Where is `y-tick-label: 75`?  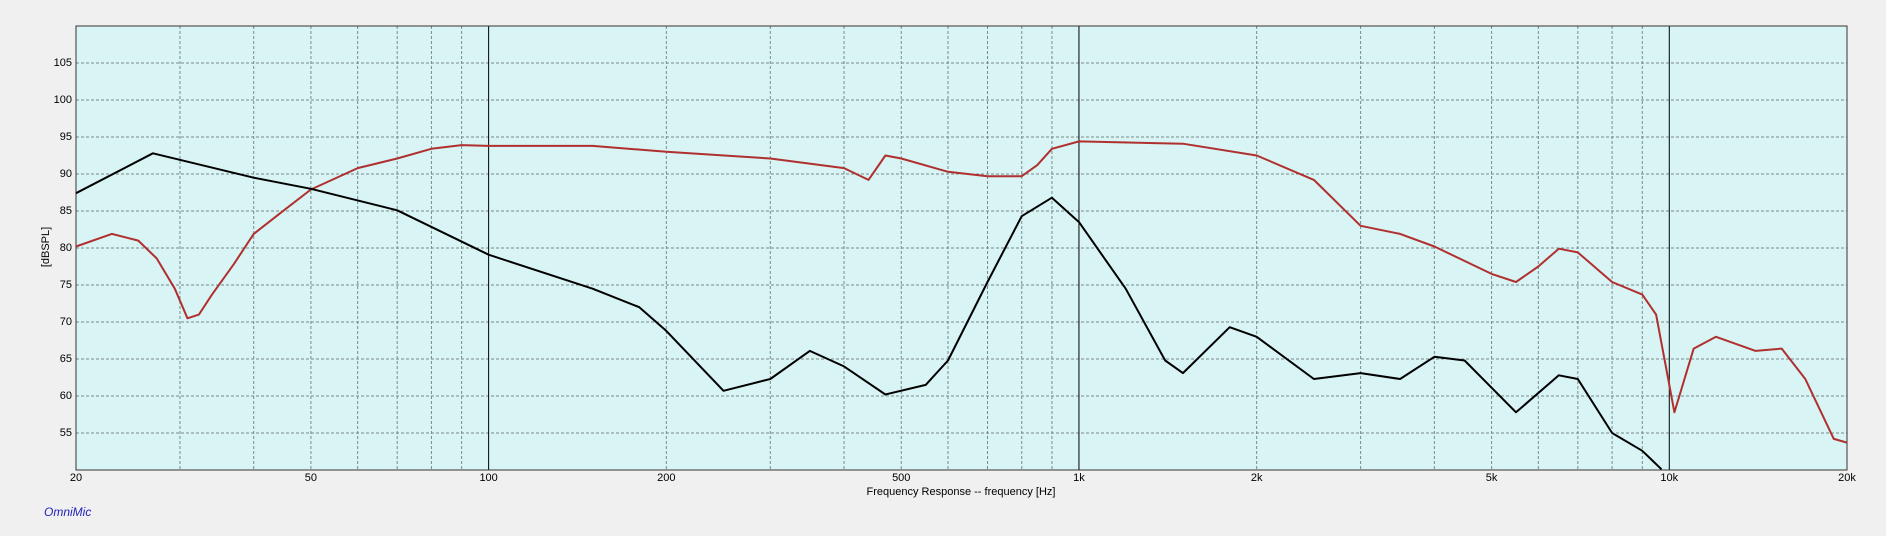
y-tick-label: 75 is located at coordinates (66, 285).